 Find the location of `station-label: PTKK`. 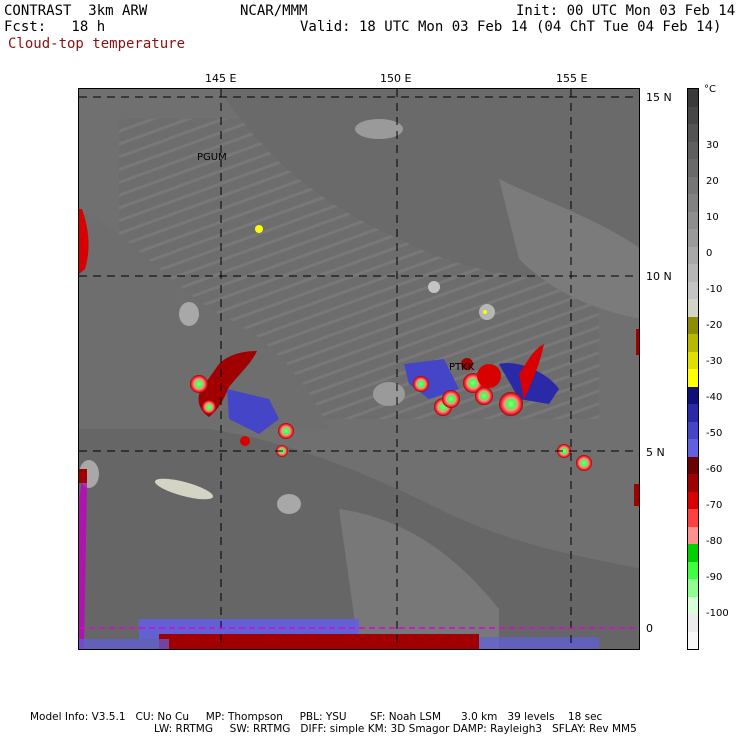

station-label: PTKK is located at coordinates (462, 367).